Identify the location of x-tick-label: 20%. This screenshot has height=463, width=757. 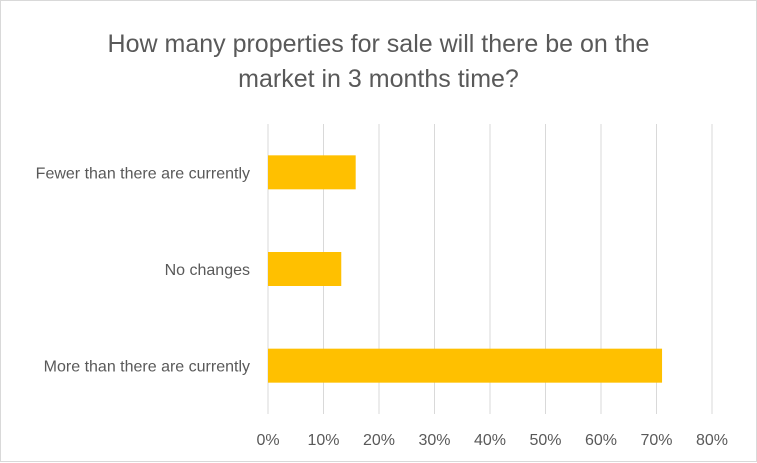
(379, 440).